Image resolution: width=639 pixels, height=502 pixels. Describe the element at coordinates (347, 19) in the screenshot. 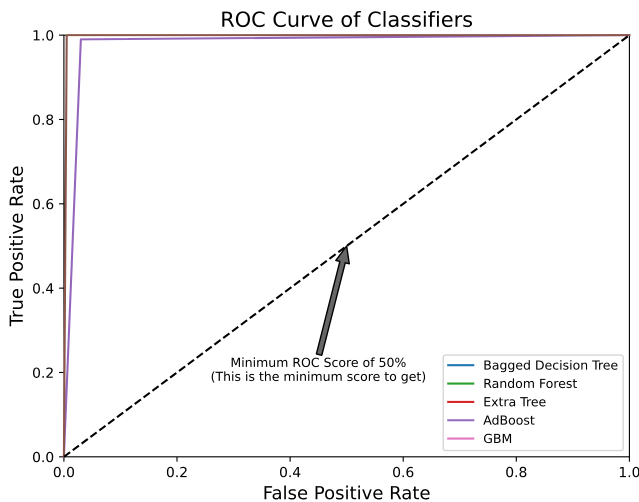

I see `chart-title: ROC Curve of Classifiers` at that location.